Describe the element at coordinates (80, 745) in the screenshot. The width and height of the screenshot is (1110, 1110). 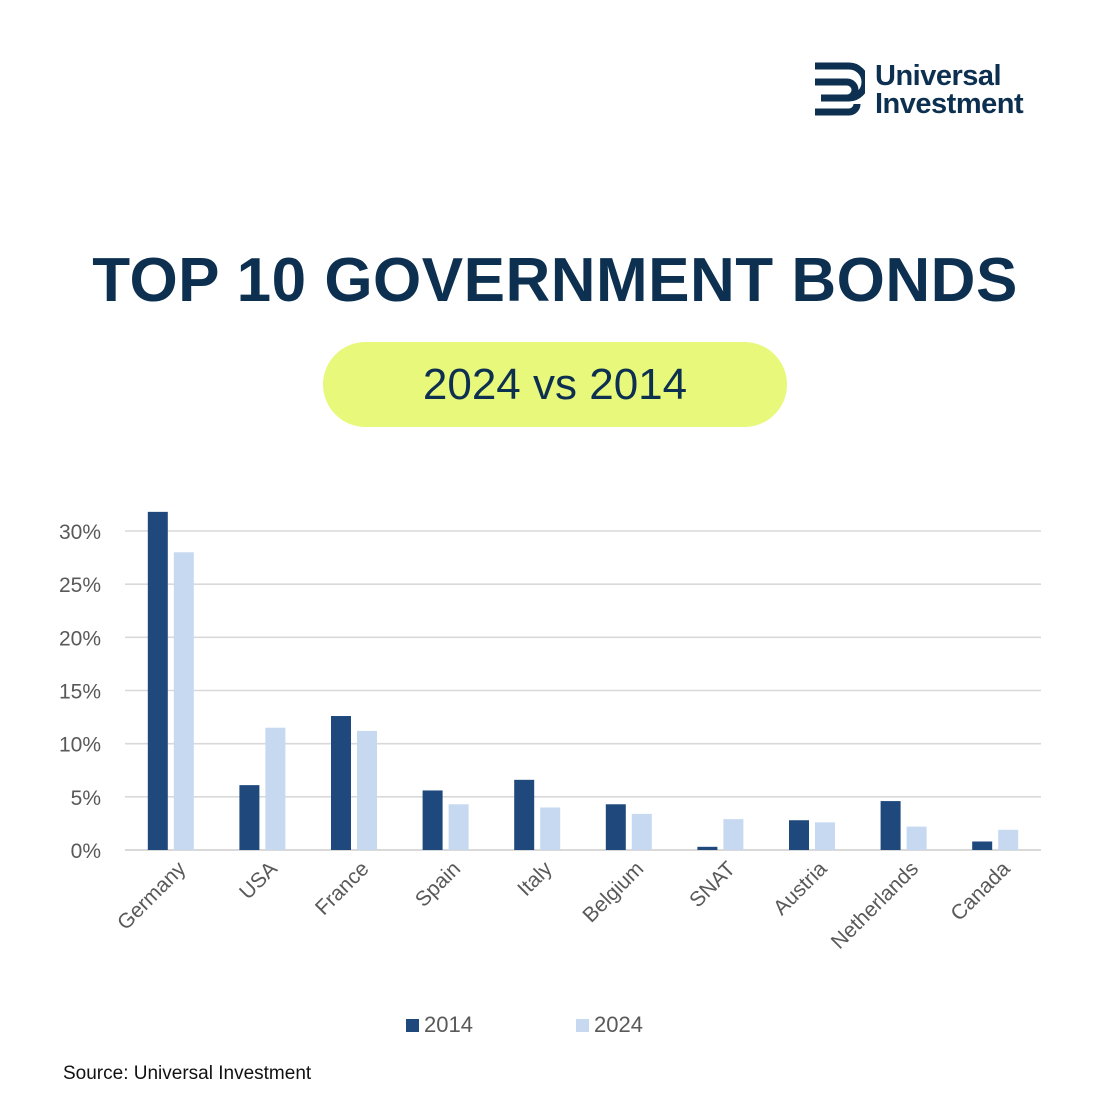
I see `y-tick-label: 10%` at that location.